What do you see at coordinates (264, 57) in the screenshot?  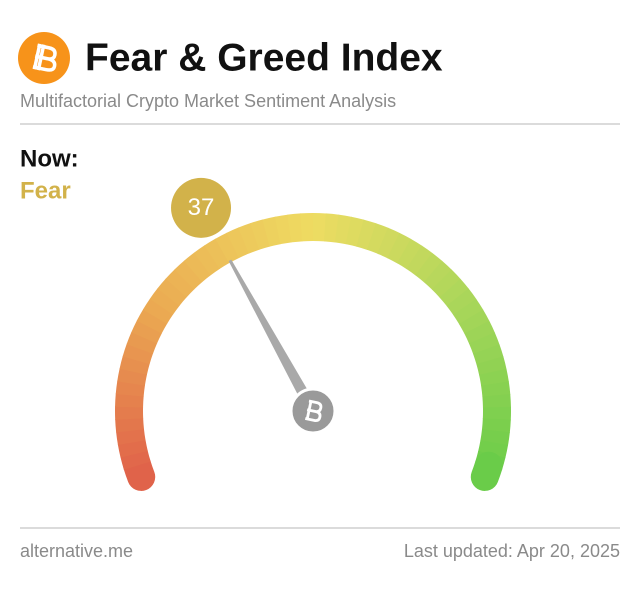 I see `title: Fear & Greed Index` at bounding box center [264, 57].